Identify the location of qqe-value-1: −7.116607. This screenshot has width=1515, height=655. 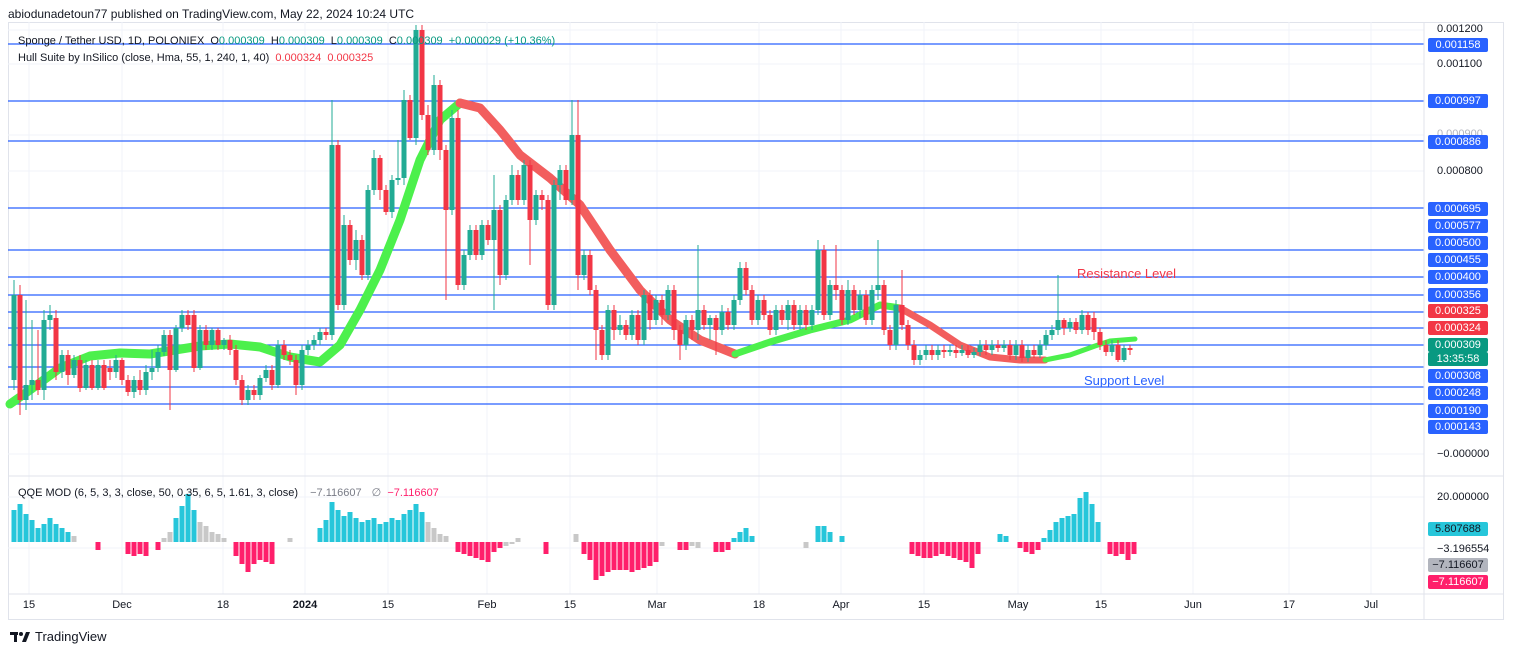
(336, 493).